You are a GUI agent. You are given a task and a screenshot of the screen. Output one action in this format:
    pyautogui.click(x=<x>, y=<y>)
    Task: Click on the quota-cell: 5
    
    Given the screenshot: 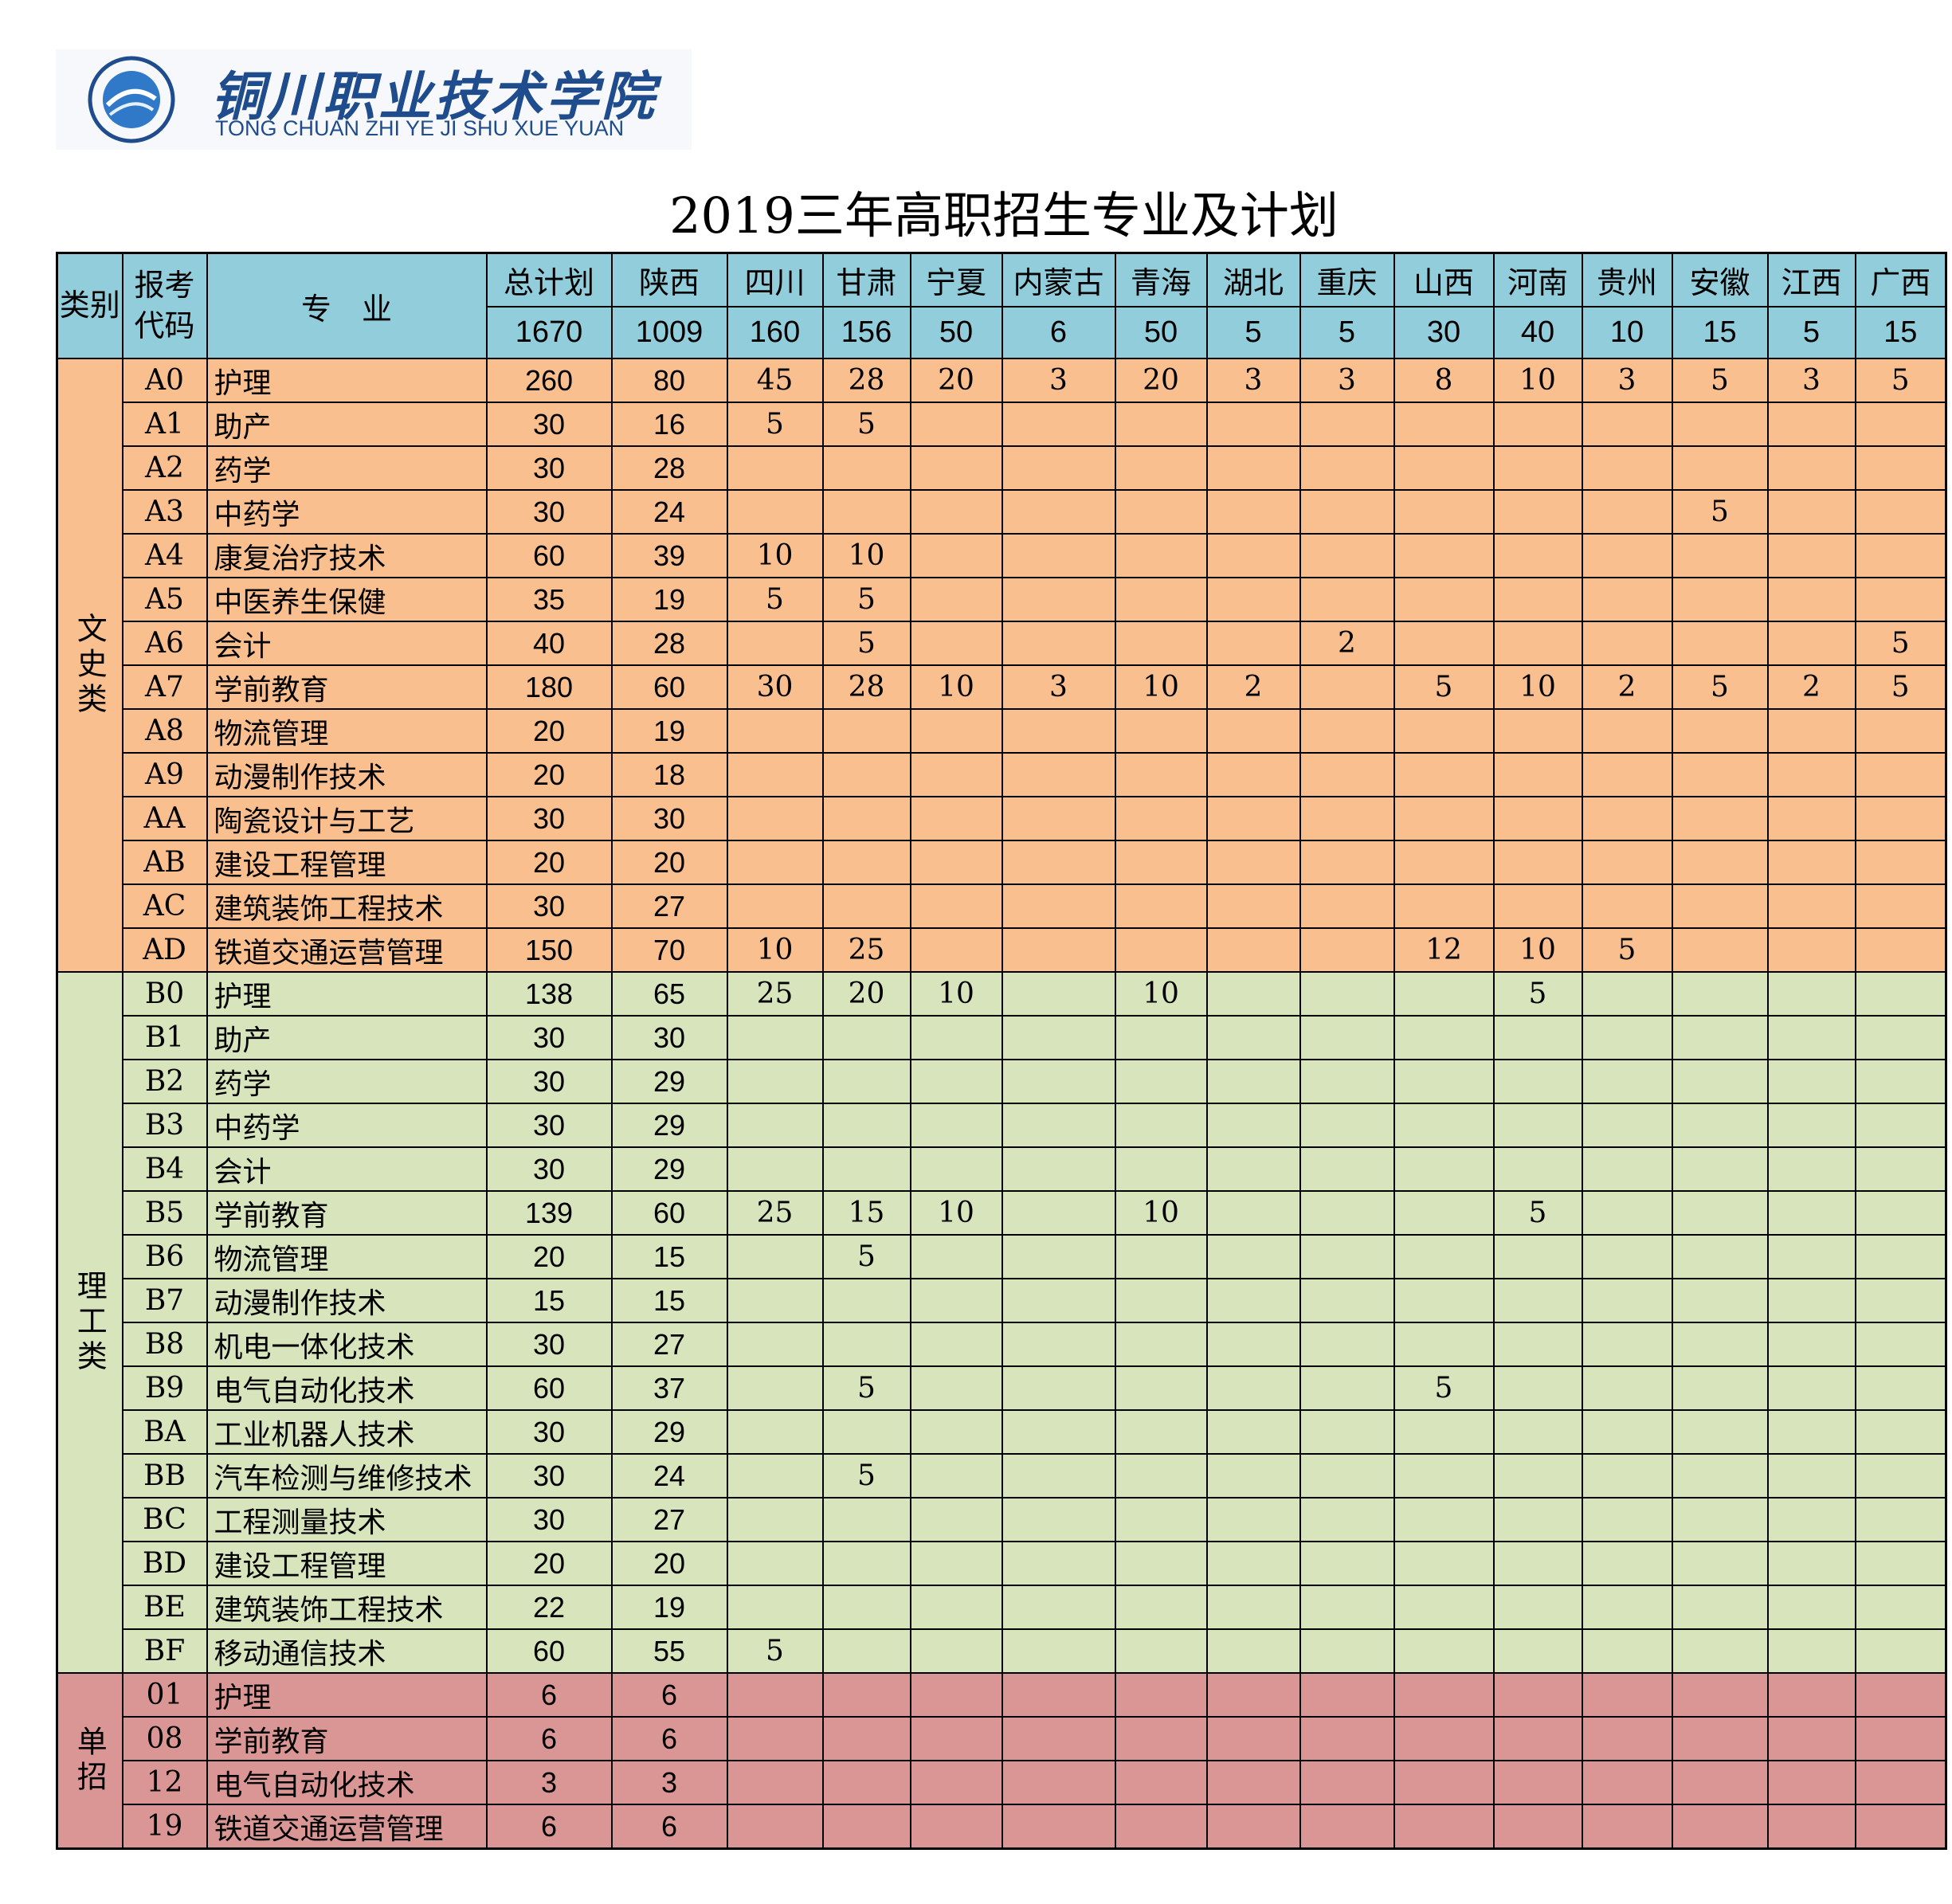 What is the action you would take?
    pyautogui.click(x=775, y=424)
    